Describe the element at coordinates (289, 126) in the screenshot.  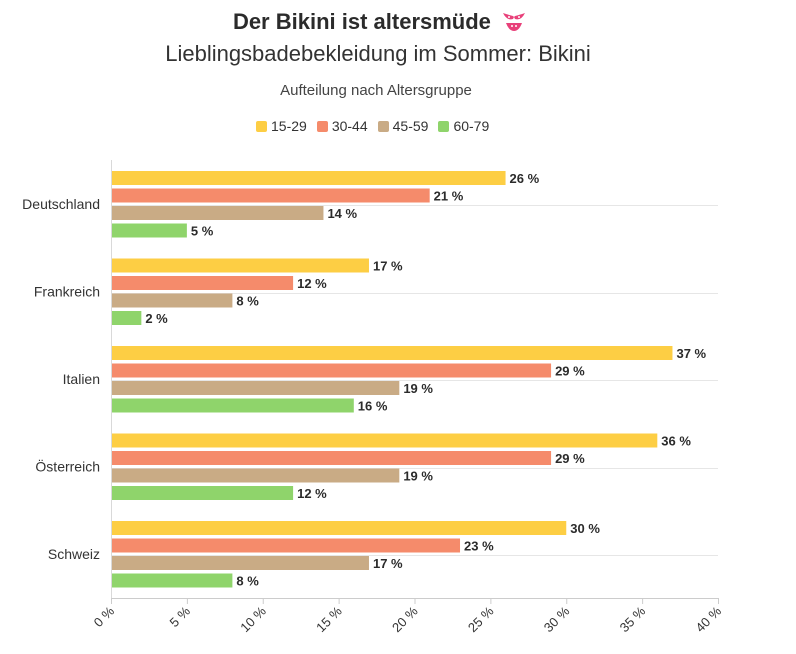
I see `legend-label: 15-29` at that location.